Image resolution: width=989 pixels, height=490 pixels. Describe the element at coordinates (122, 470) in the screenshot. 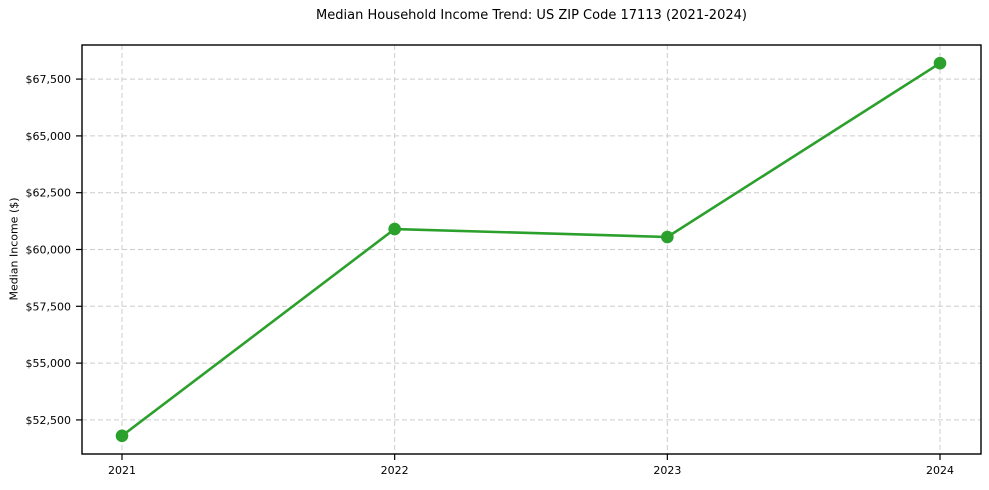

I see `x-tick-label: 2021` at that location.